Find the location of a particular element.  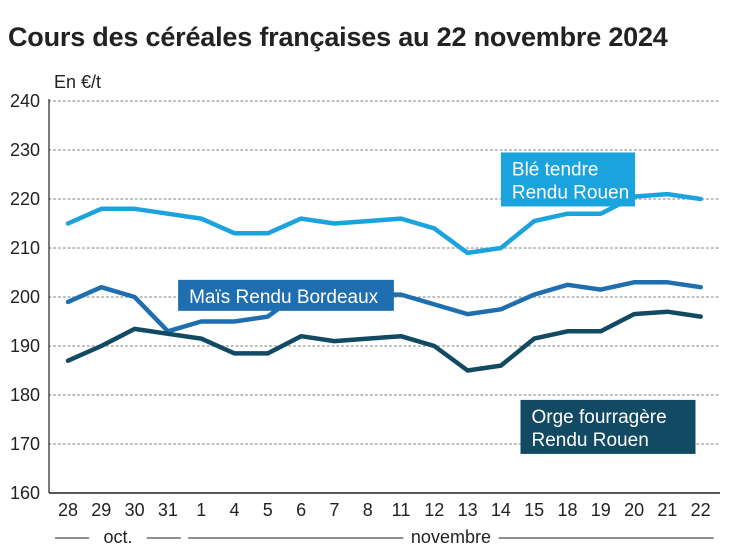

y-tick-label: 240 is located at coordinates (25, 101).